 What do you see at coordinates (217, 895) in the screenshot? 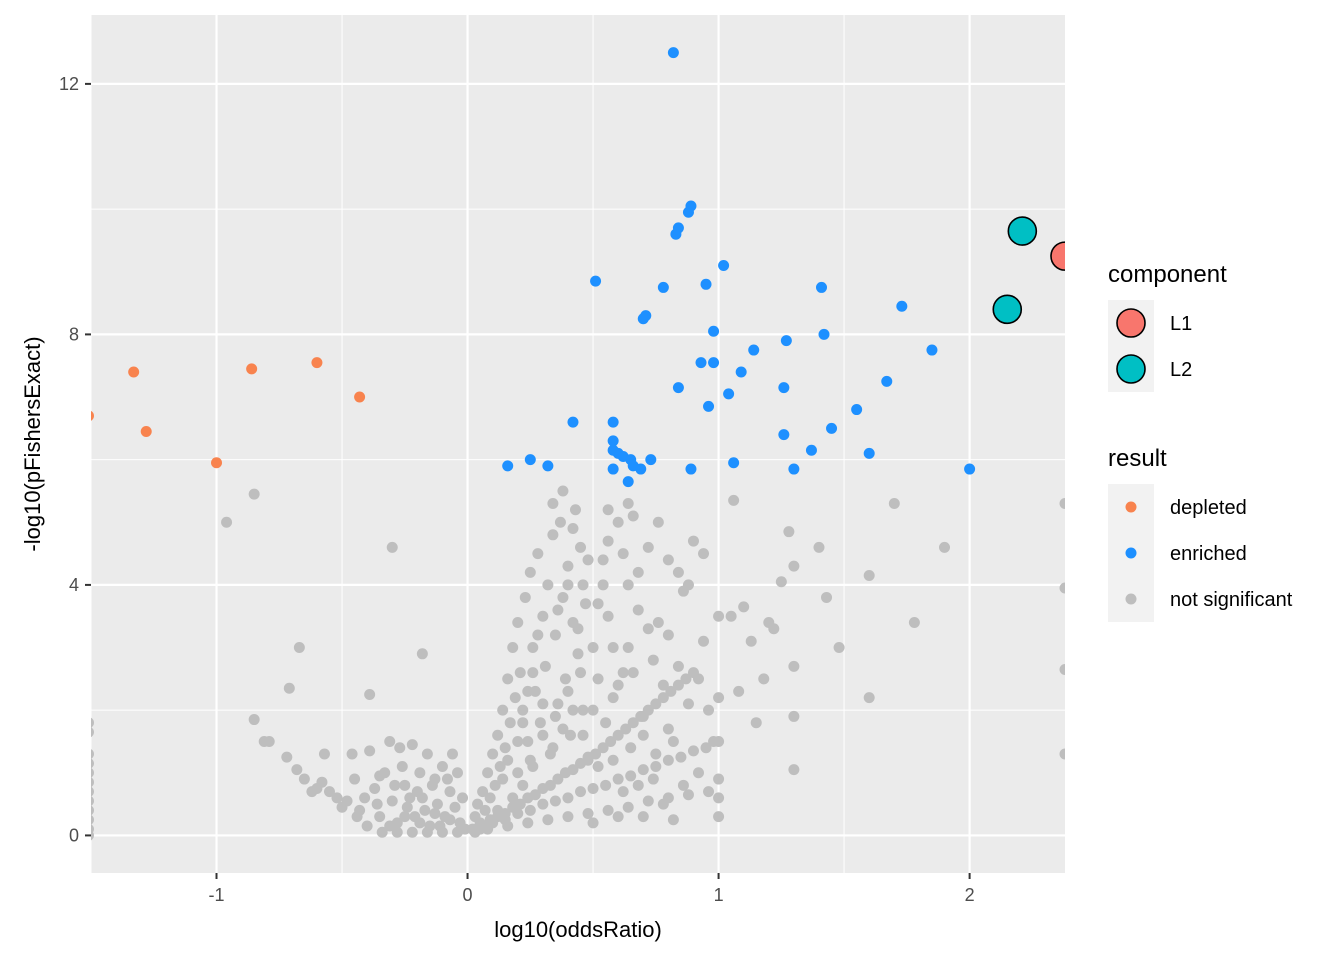
I see `x-tick-label: -1` at bounding box center [217, 895].